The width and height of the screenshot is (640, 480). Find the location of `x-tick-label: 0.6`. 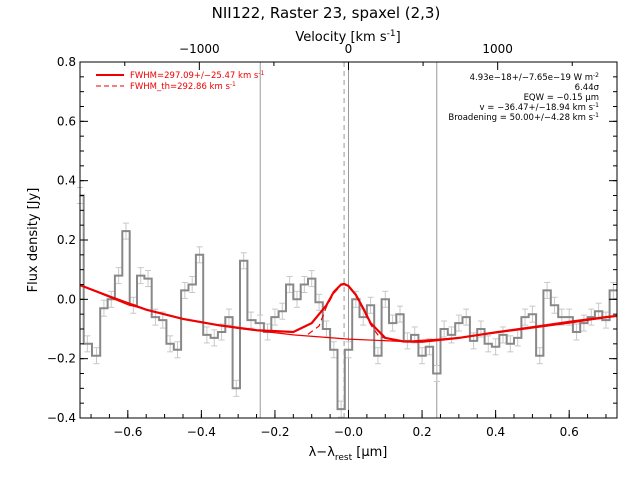

x-tick-label: 0.6 is located at coordinates (569, 432).